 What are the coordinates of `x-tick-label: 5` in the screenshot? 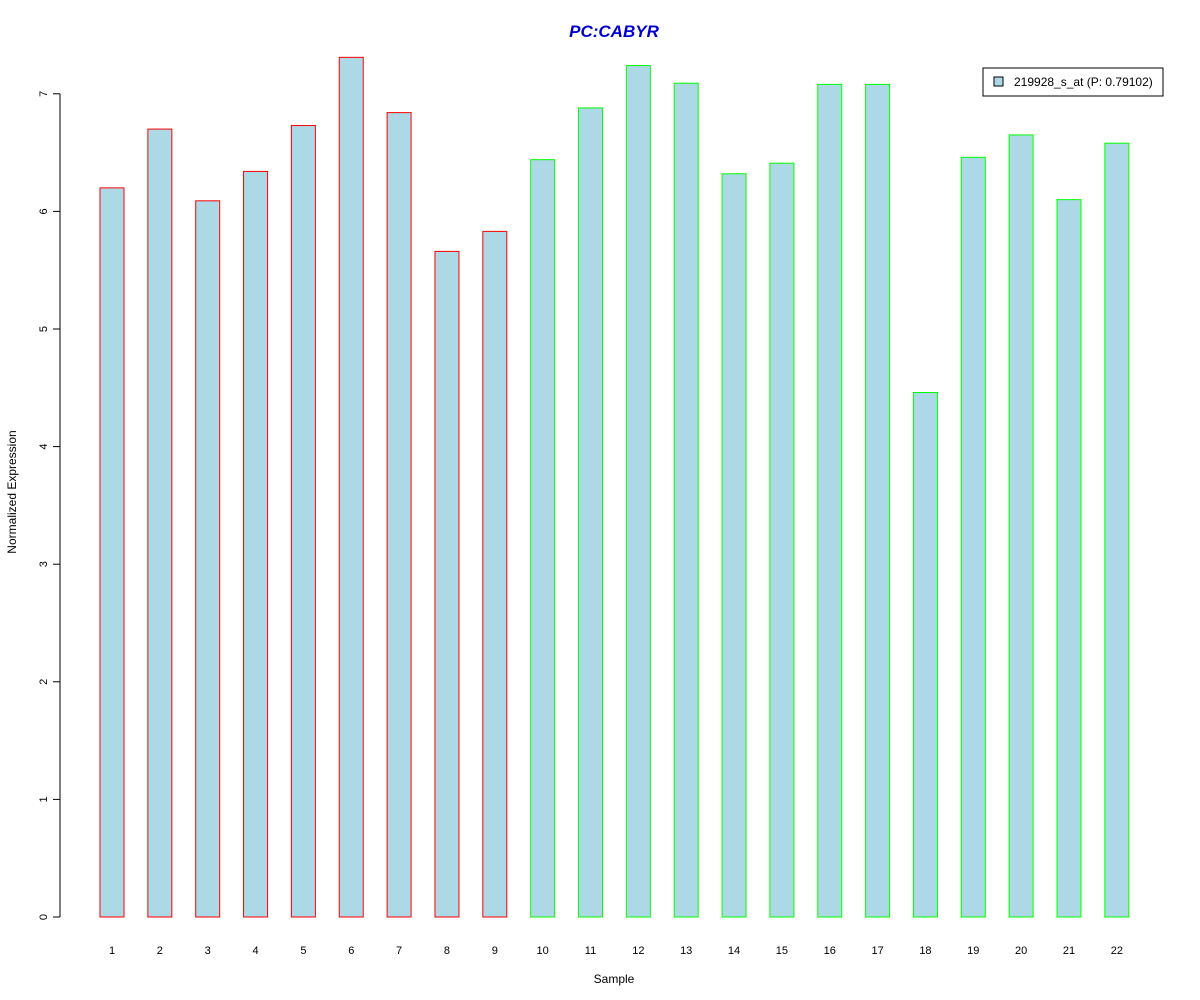 It's located at (303, 951).